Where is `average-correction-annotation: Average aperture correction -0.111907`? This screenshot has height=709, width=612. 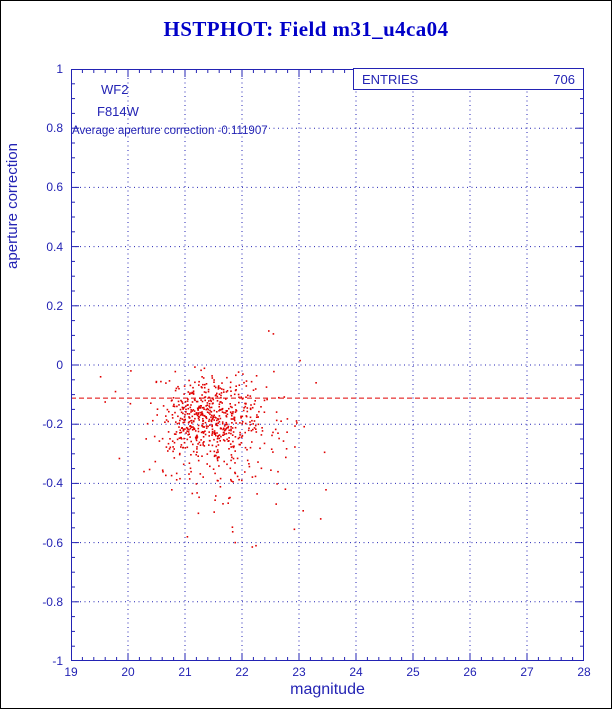 average-correction-annotation: Average aperture correction -0.111907 is located at coordinates (170, 131).